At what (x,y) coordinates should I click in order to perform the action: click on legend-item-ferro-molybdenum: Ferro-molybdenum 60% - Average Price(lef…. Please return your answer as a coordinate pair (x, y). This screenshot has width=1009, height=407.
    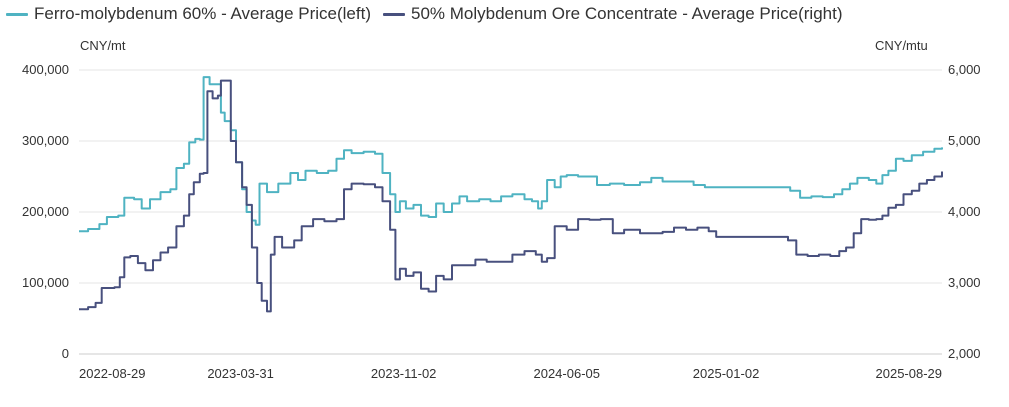
    Looking at the image, I should click on (188, 14).